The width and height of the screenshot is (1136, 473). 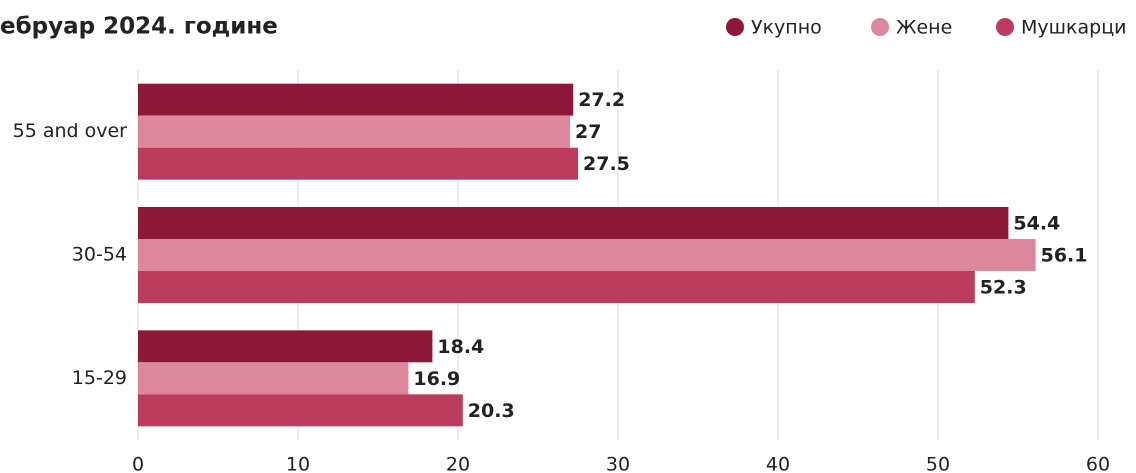 I want to click on chart-title: ебруар 2024. године, so click(x=139, y=27).